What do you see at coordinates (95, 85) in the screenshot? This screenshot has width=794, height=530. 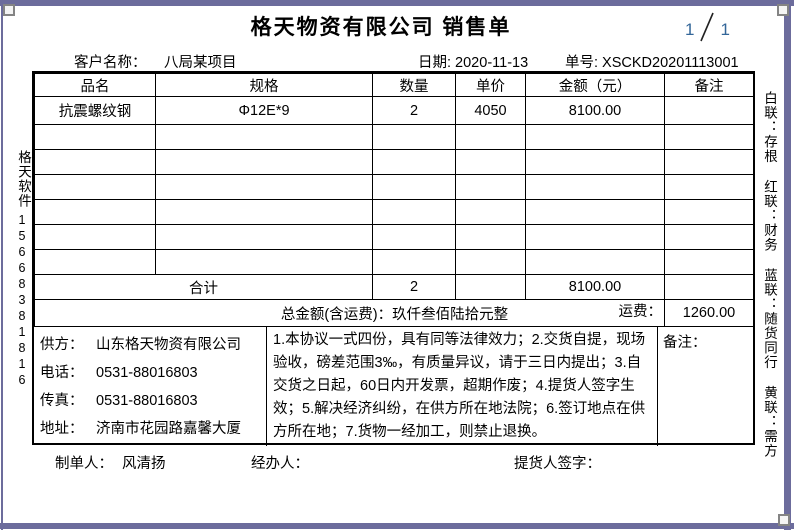 I see `col-header-name: 品名` at bounding box center [95, 85].